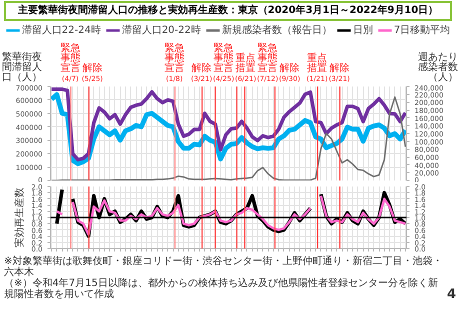  I want to click on chart-title: 主要繁華街夜間滞留人口の推移と実効再生産数：東京（2020年3月1日～2022年9月10日）, so click(228, 11).